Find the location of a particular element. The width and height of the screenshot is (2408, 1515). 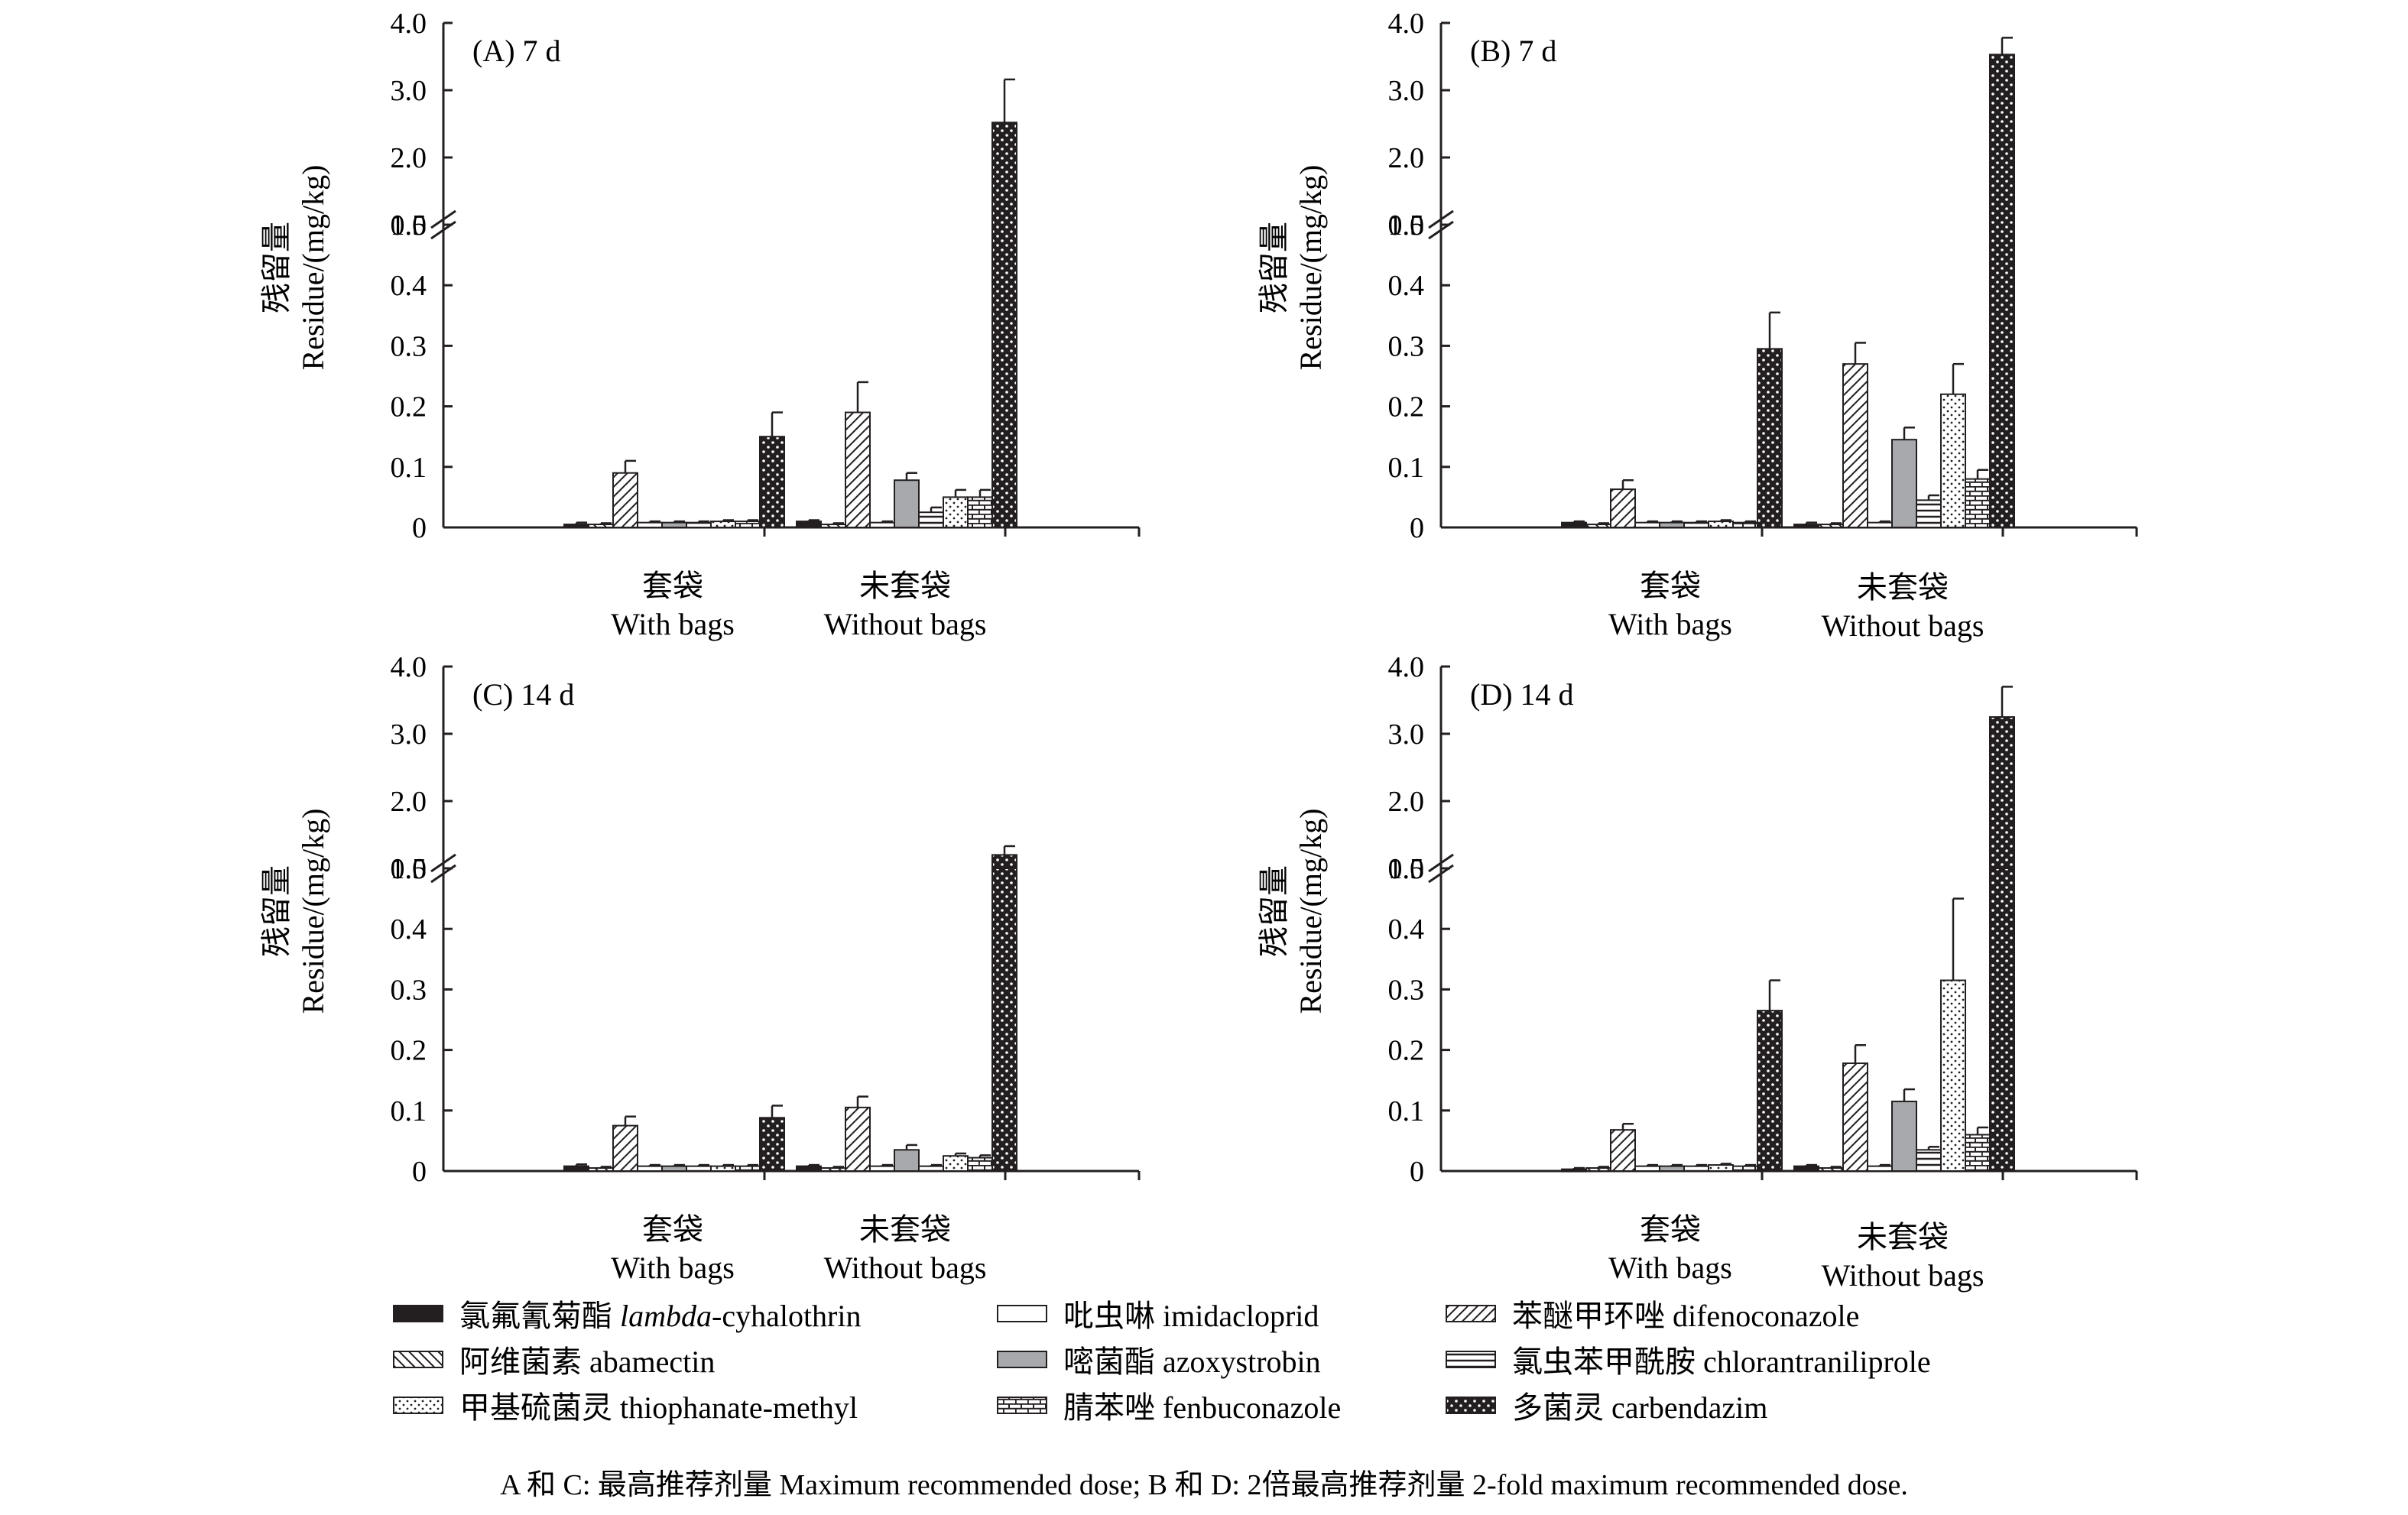

panel-label: (D) 14 d is located at coordinates (1522, 694).